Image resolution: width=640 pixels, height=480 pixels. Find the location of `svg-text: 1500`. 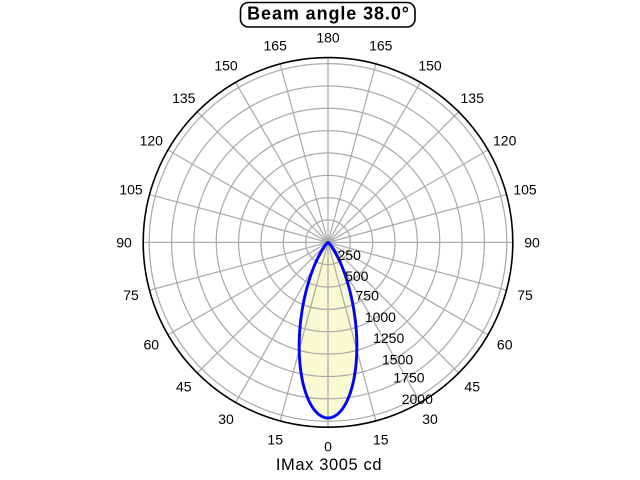

svg-text: 1500 is located at coordinates (397, 359).